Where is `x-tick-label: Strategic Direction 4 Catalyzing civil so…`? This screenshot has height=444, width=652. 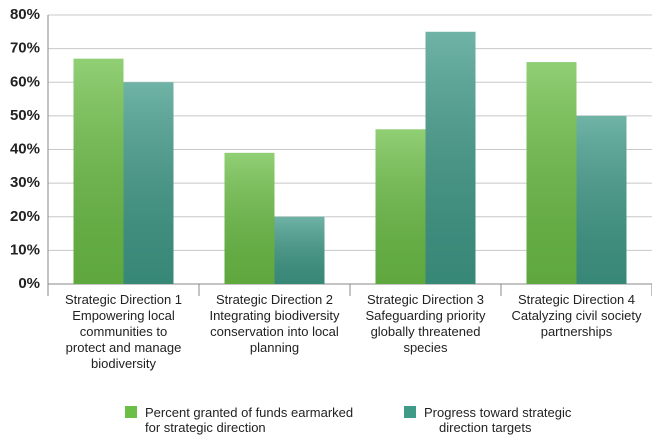
x-tick-label: Strategic Direction 4 Catalyzing civil so… is located at coordinates (576, 315).